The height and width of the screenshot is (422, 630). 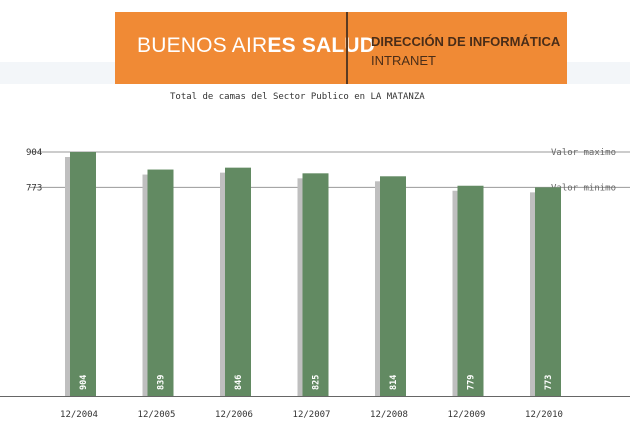 What do you see at coordinates (162, 382) in the screenshot?
I see `bar-value-label: 839` at bounding box center [162, 382].